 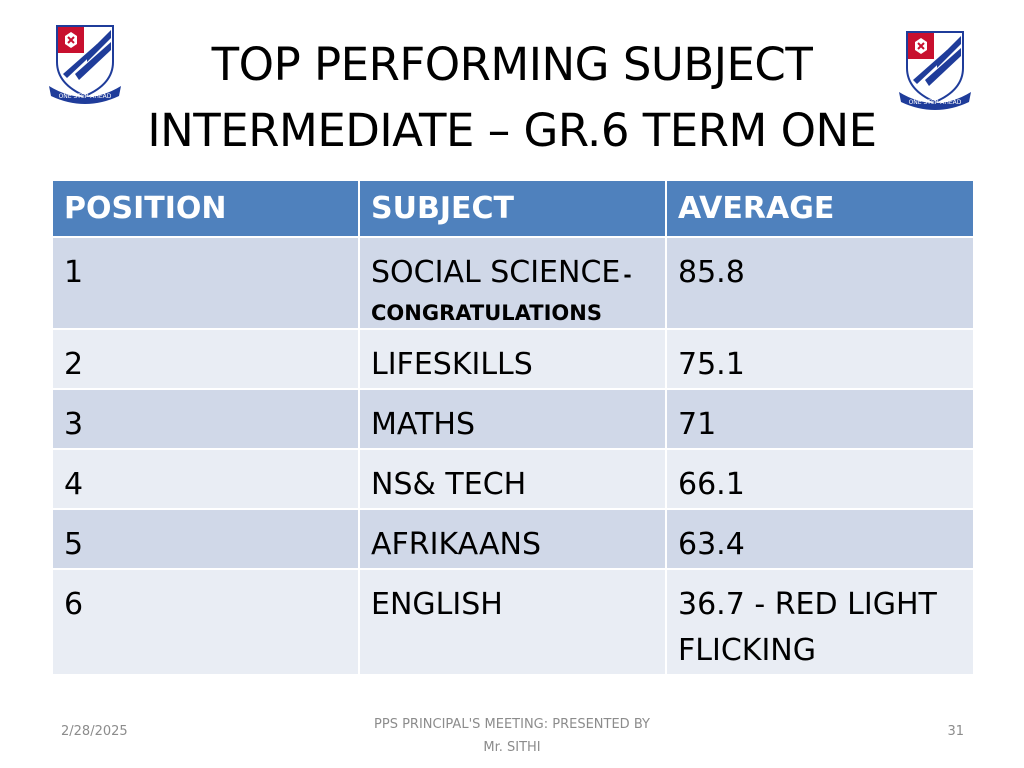 I want to click on table-row: 1 SOCIAL SCIENCE - CONGRATULATIONS 85.8, so click(x=513, y=283).